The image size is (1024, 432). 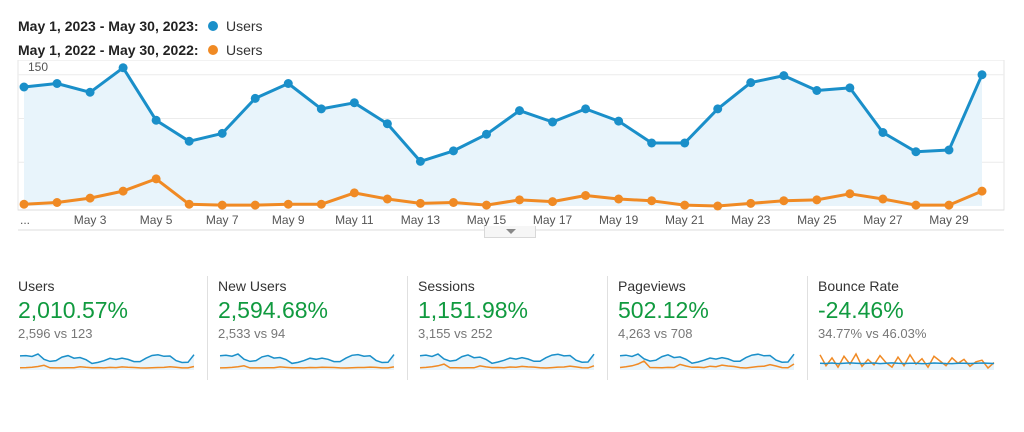 I want to click on metric-new-users-compare: 2,533 vs 94, so click(x=252, y=333).